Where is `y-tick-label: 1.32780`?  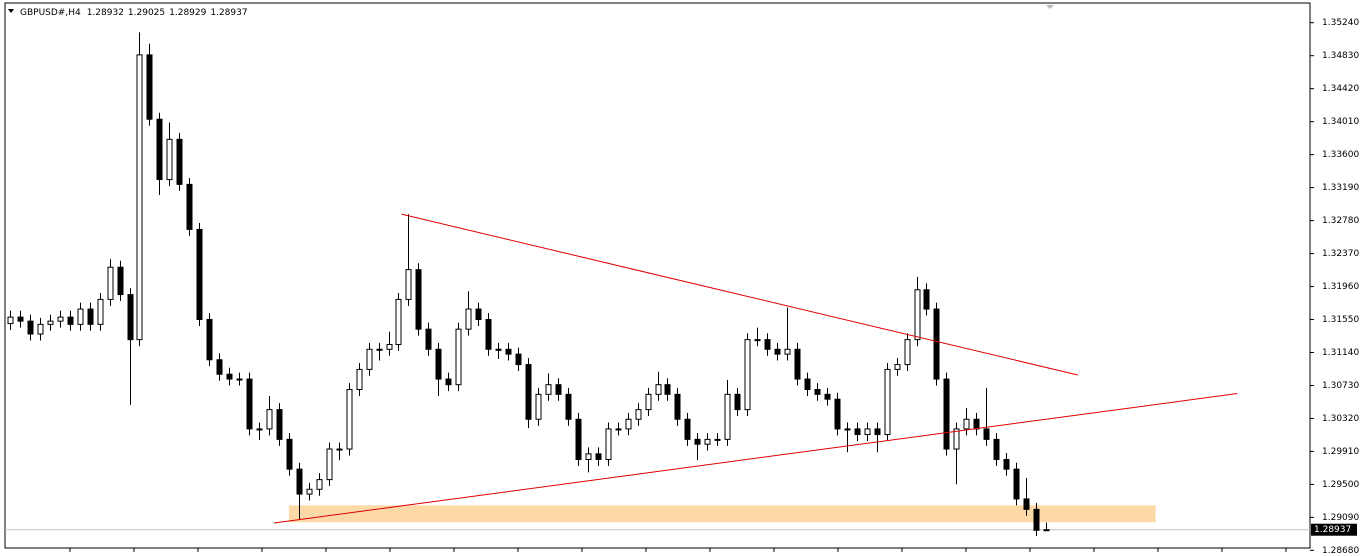 y-tick-label: 1.32780 is located at coordinates (1340, 221).